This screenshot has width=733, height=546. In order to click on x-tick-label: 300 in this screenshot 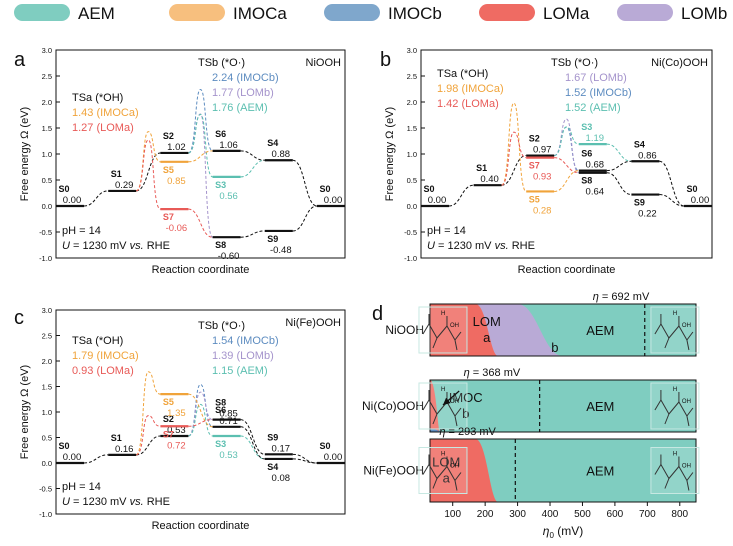, I will do `click(517, 514)`.